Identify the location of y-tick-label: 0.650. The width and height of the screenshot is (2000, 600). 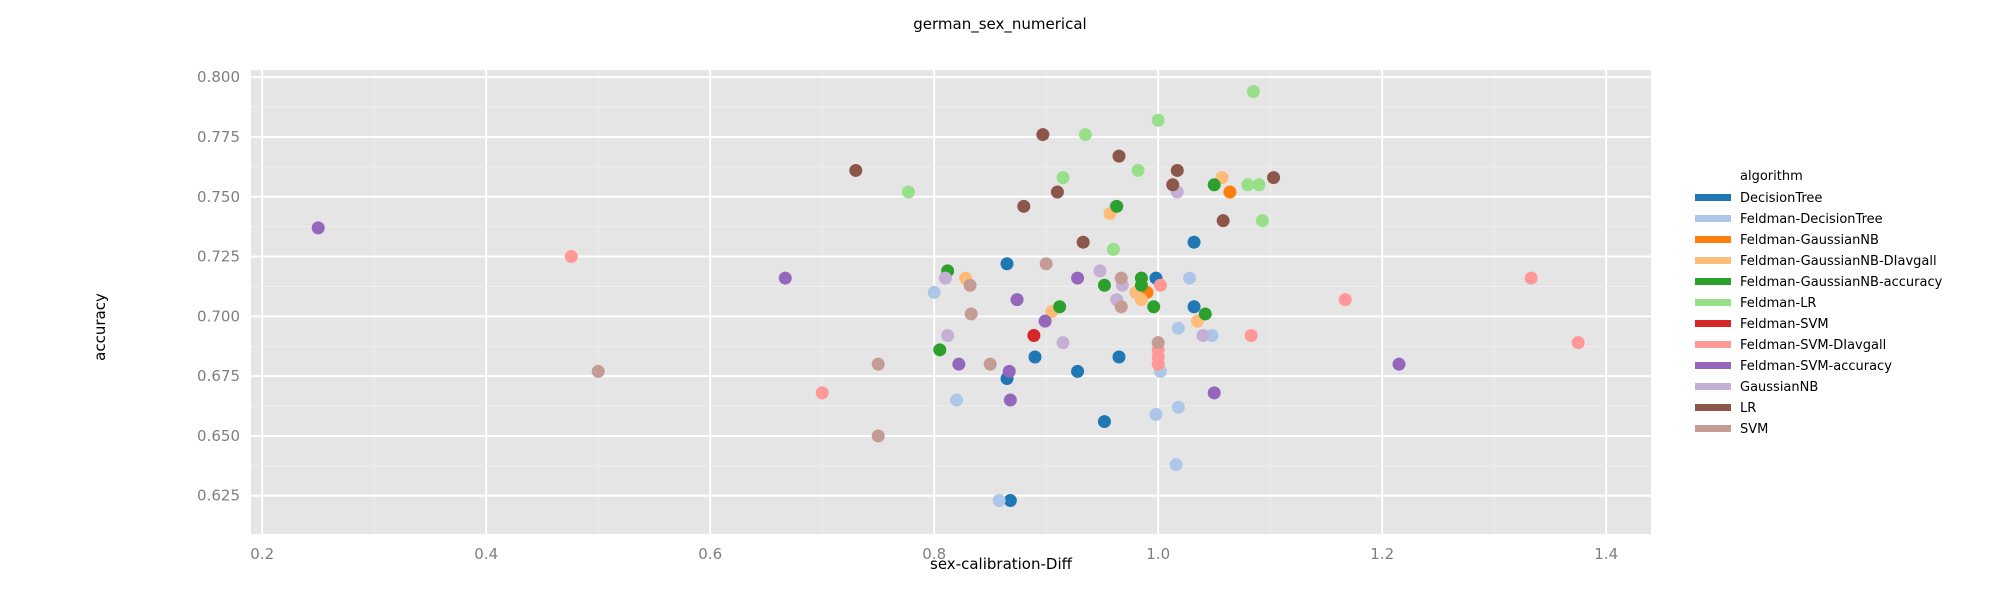
(218, 436).